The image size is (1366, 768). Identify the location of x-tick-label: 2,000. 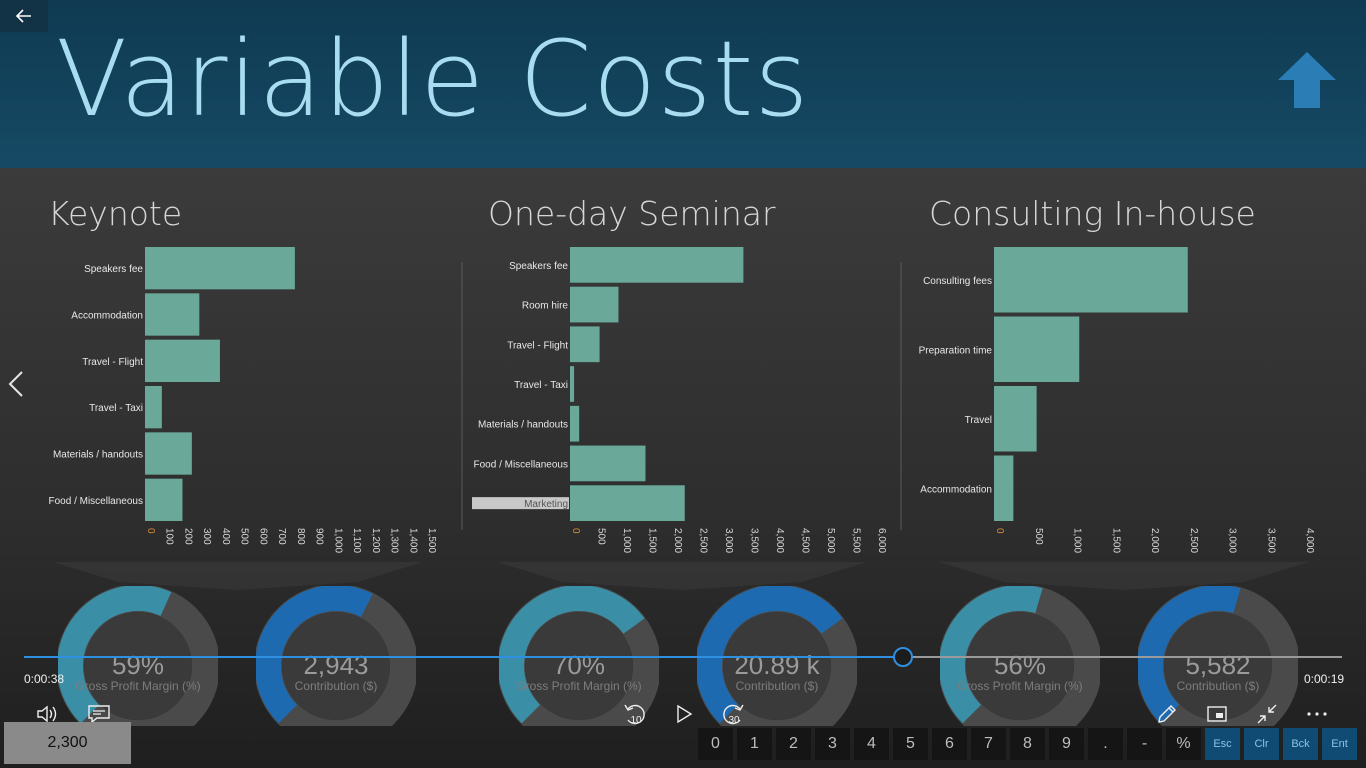
(1154, 540).